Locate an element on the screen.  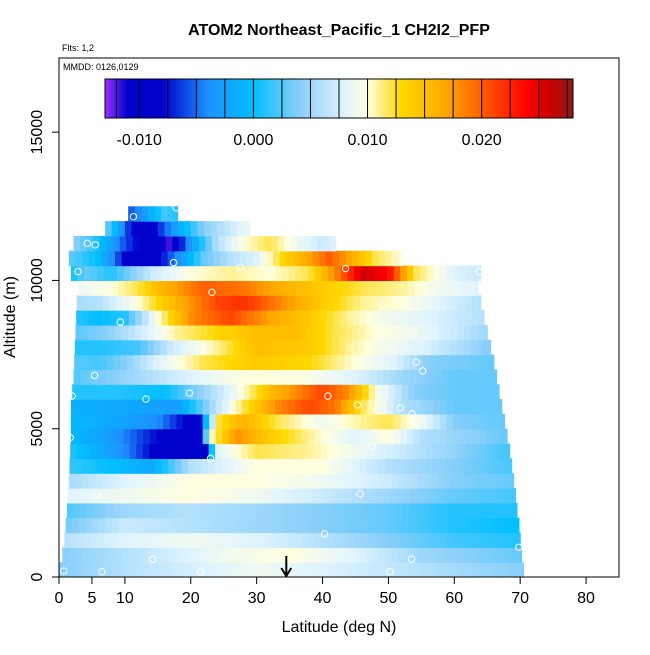
y-tick-label: 10000 is located at coordinates (37, 280).